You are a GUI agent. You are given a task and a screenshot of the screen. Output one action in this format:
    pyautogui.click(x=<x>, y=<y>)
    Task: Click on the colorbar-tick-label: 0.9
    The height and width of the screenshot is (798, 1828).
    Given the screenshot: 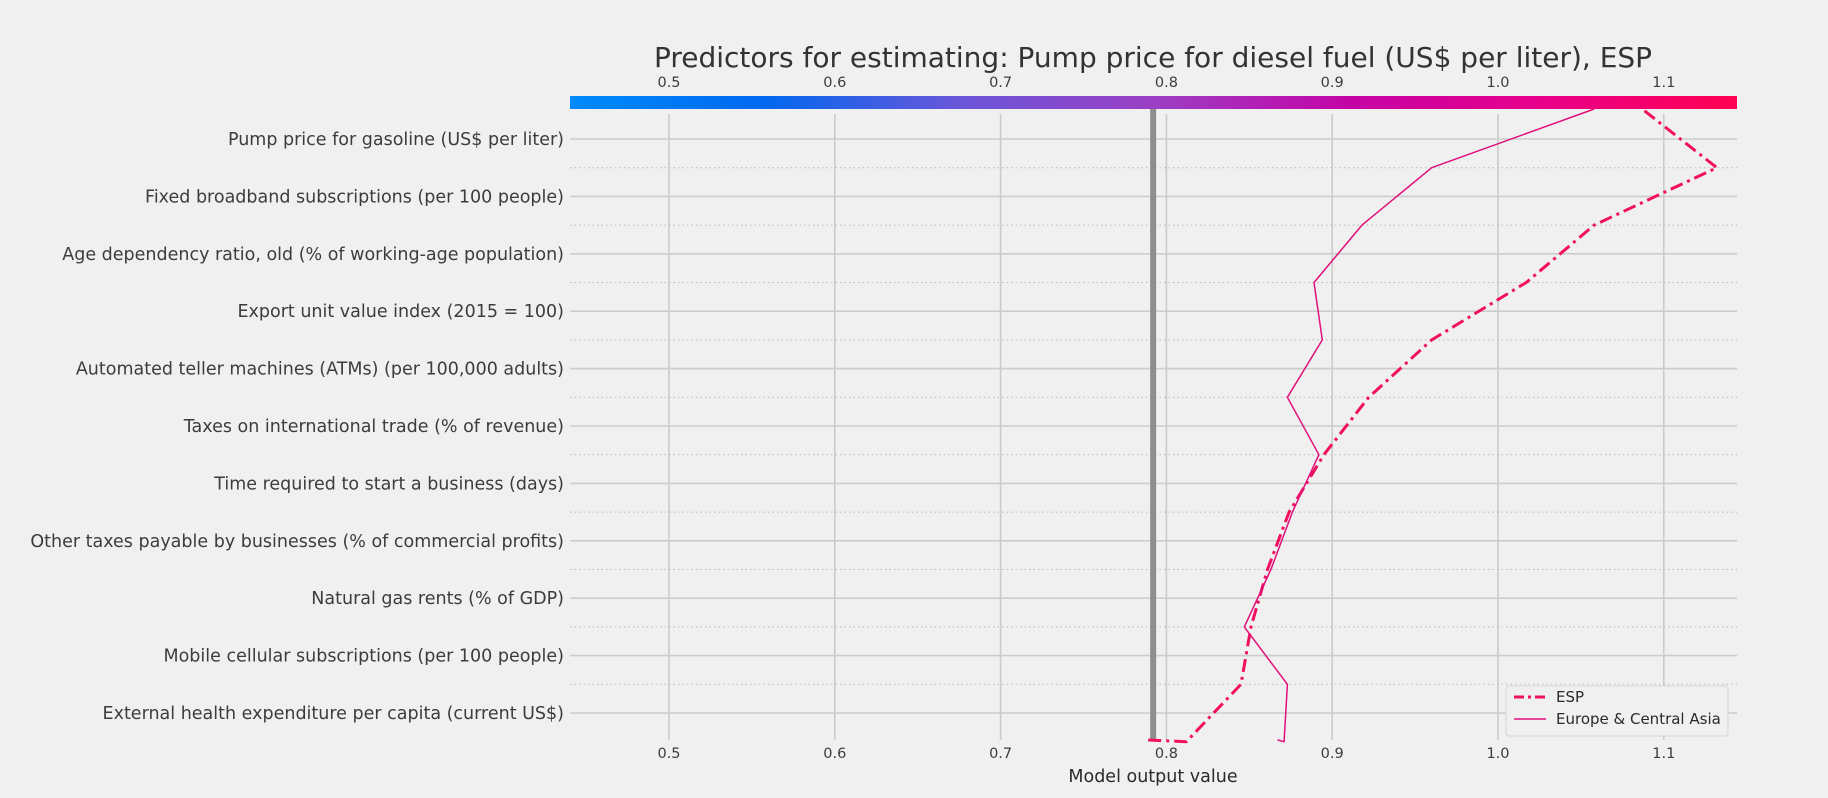 What is the action you would take?
    pyautogui.click(x=1332, y=83)
    